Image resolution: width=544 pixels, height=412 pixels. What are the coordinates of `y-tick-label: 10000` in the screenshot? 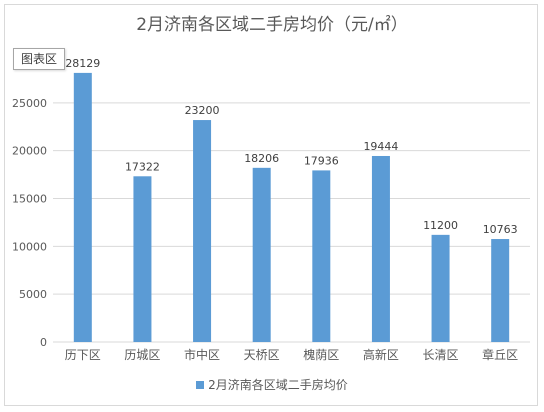 It's located at (29, 246).